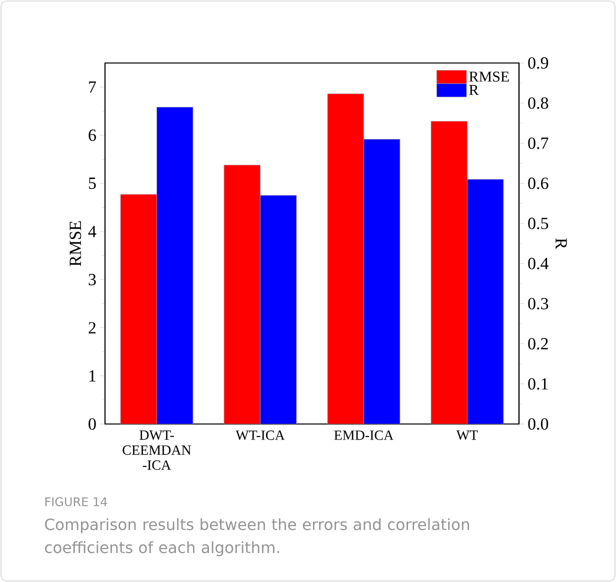 This screenshot has height=582, width=616. Describe the element at coordinates (538, 143) in the screenshot. I see `y2-tick-label: 0.7` at that location.